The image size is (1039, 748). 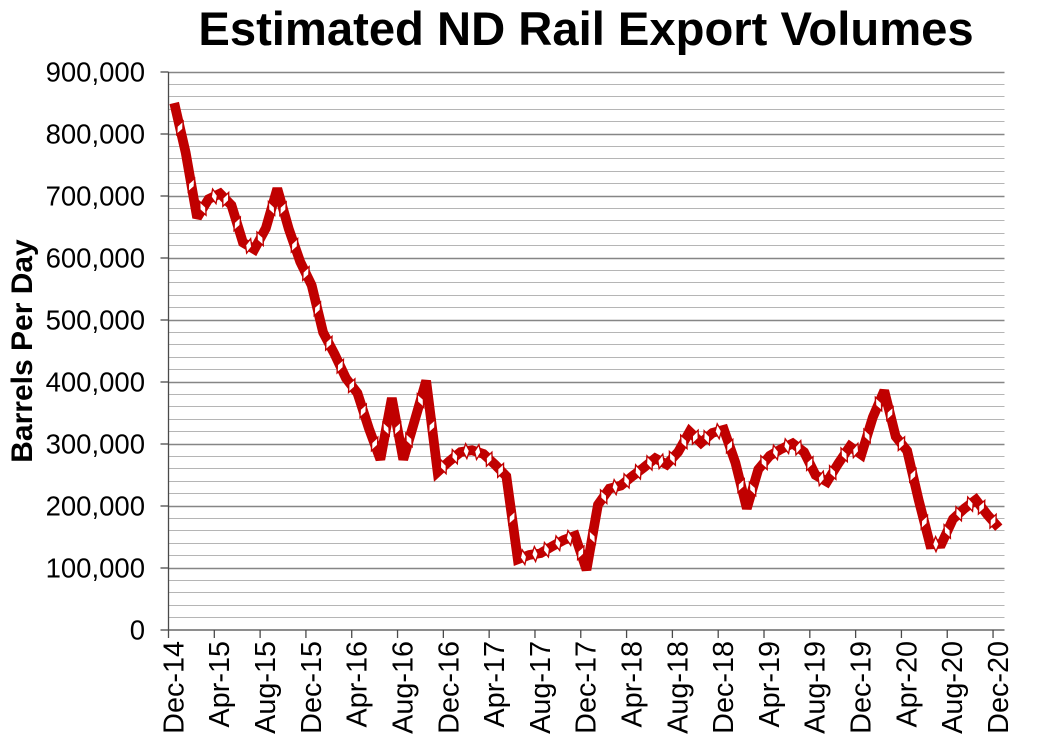 What do you see at coordinates (770, 684) in the screenshot?
I see `svg-text: Apr-19` at bounding box center [770, 684].